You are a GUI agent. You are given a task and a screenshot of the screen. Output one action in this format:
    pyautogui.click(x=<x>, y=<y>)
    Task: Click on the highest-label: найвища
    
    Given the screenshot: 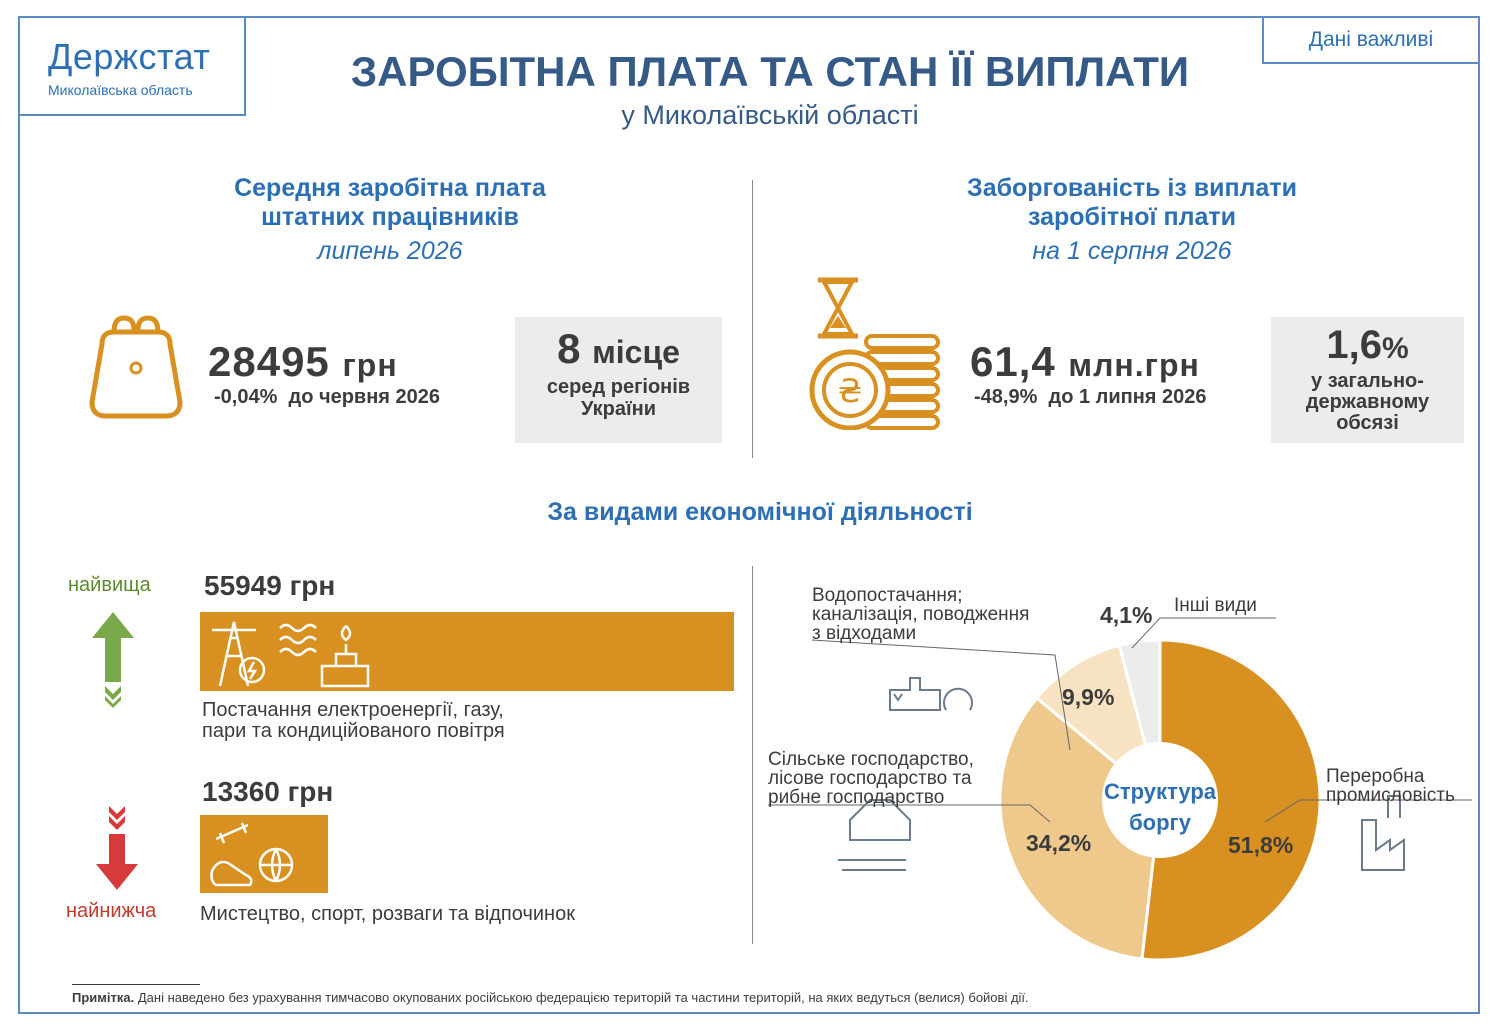 What is the action you would take?
    pyautogui.click(x=109, y=585)
    